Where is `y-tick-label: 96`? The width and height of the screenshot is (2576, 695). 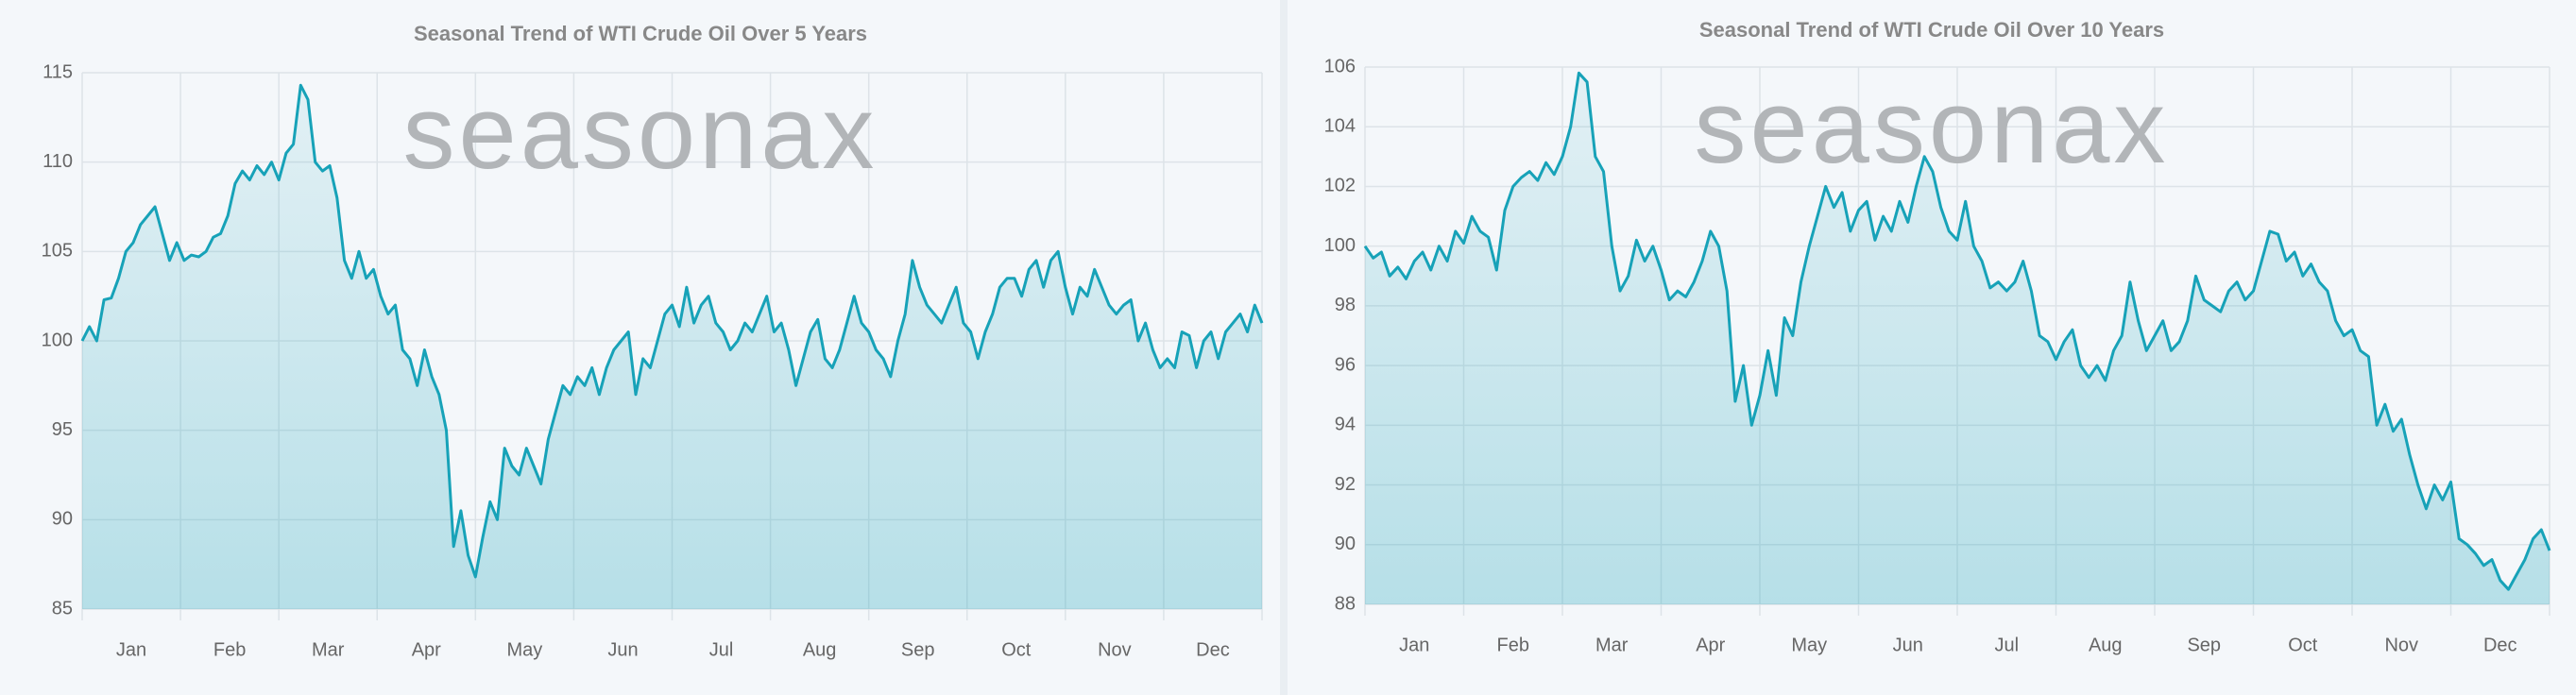 y-tick-label: 96 is located at coordinates (1346, 364).